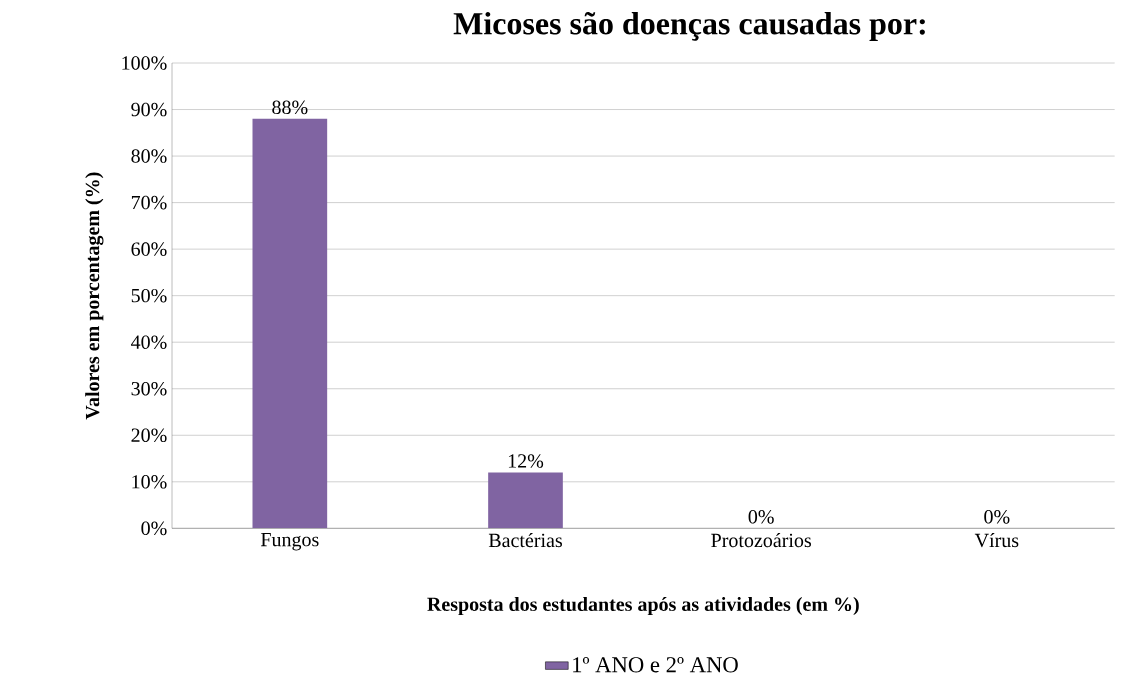 The image size is (1129, 683). I want to click on legend-label: 1º ANO e 2º ANO, so click(655, 665).